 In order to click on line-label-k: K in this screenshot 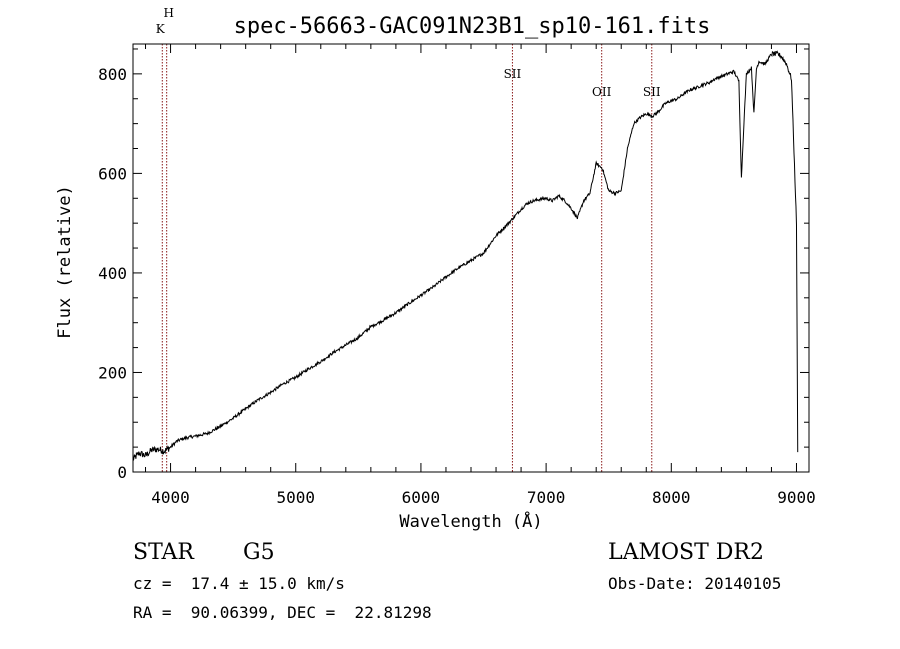, I will do `click(161, 29)`.